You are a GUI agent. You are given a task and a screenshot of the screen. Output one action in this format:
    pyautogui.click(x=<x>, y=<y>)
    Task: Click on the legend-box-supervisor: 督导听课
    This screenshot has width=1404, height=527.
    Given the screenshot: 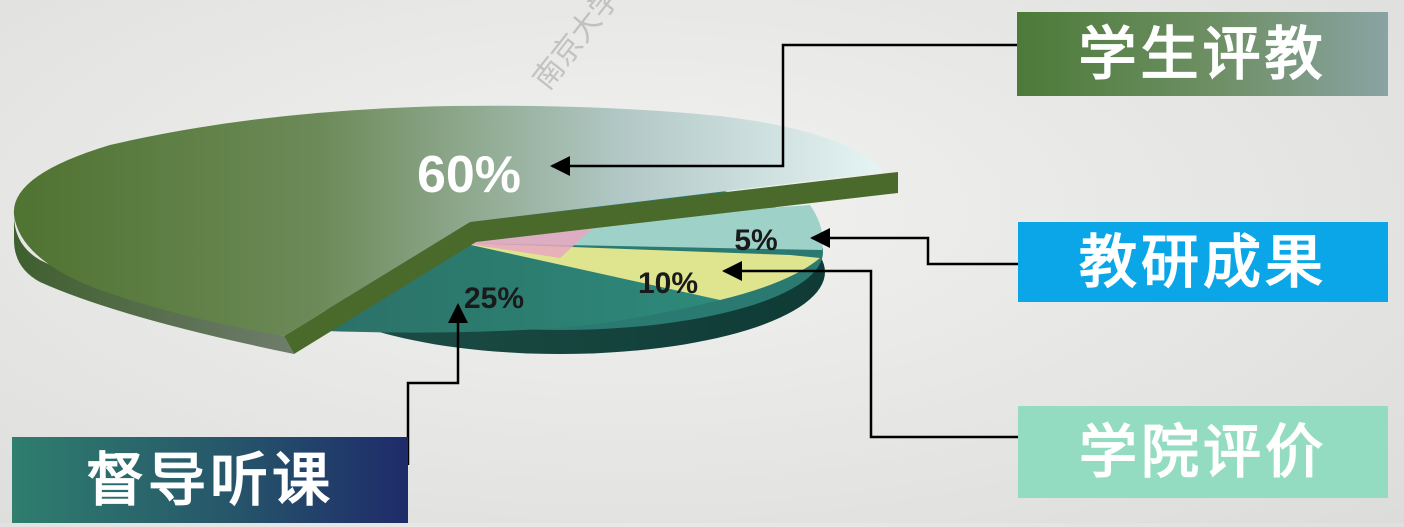 What is the action you would take?
    pyautogui.click(x=210, y=480)
    